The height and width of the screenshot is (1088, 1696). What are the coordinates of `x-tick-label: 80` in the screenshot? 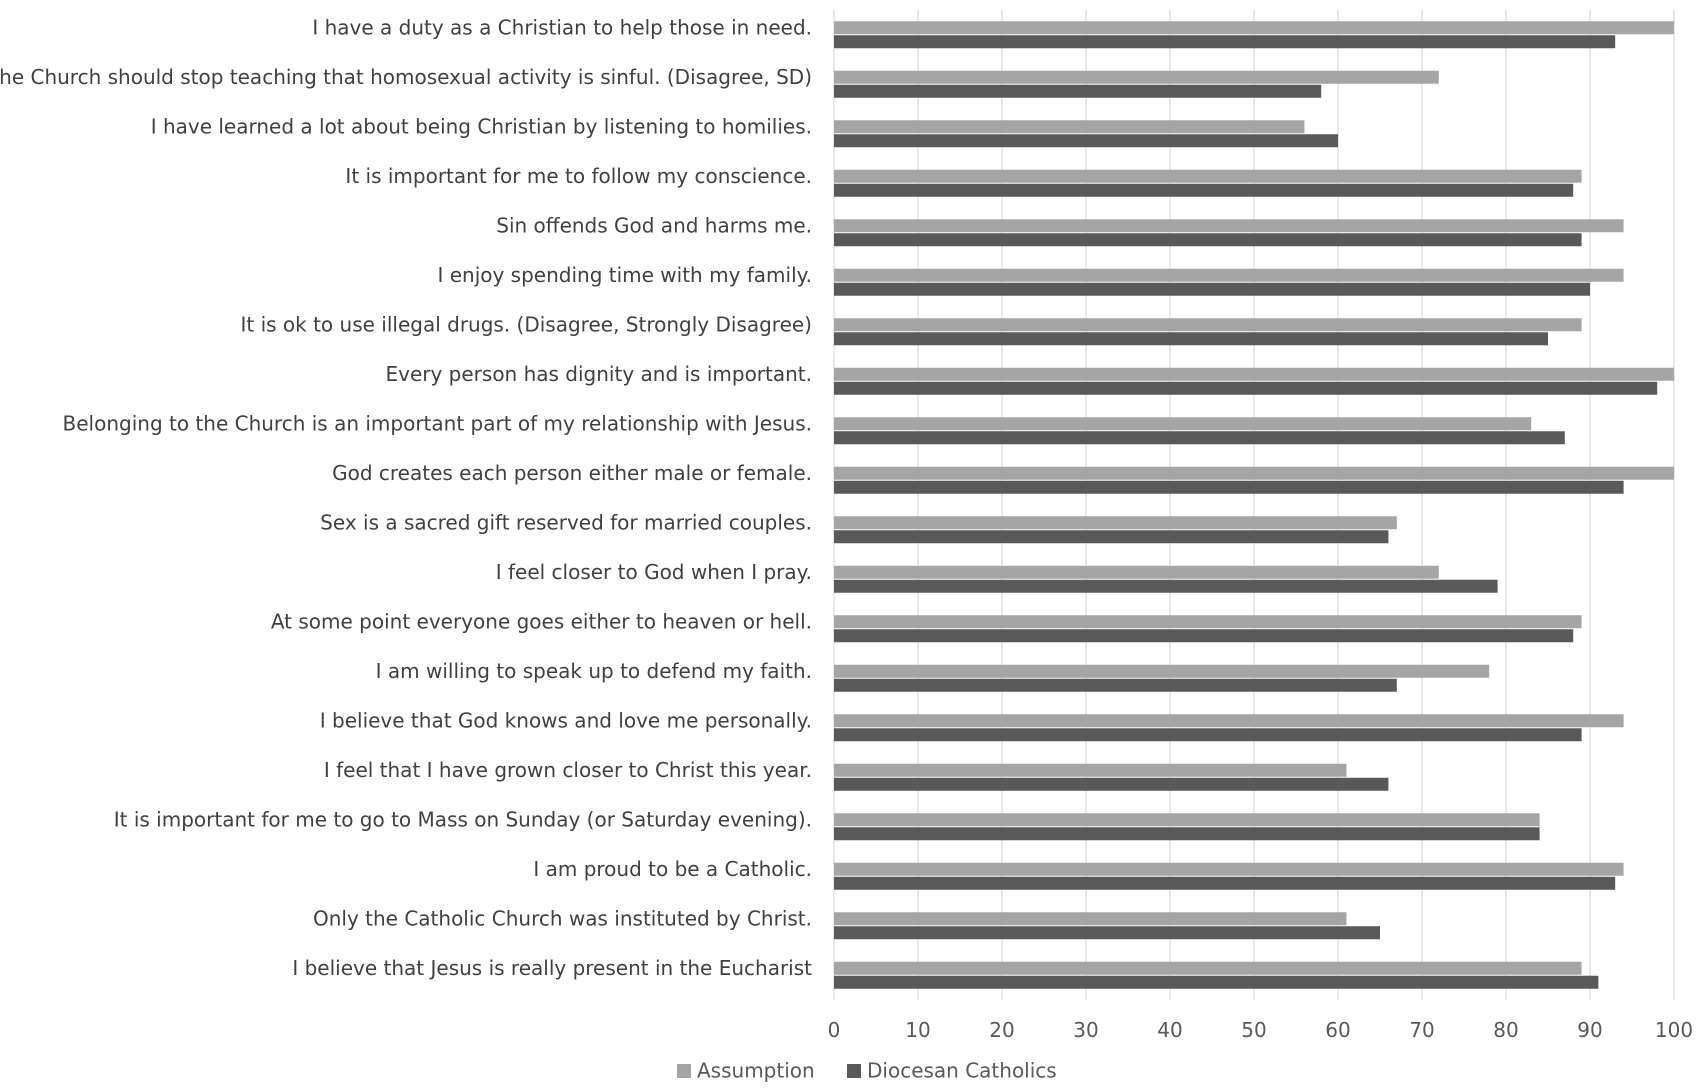 It's located at (1505, 1030).